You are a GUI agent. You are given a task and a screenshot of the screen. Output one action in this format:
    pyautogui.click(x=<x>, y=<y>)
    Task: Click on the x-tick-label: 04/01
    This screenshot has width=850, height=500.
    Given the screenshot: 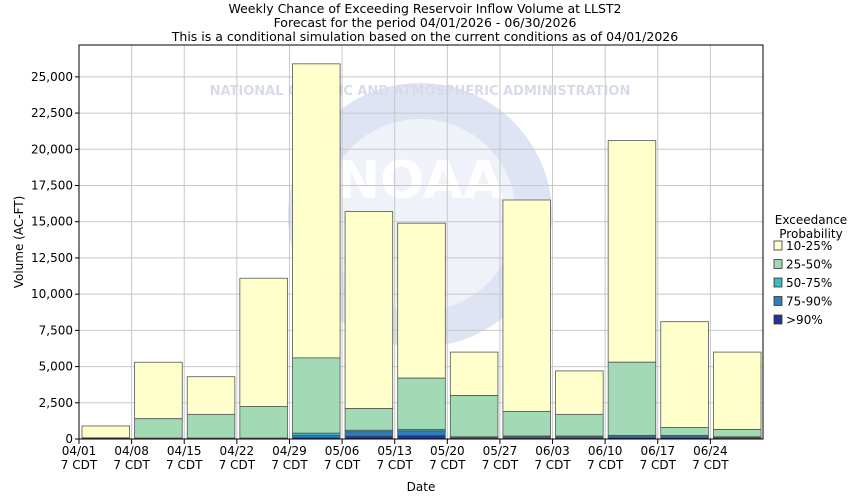 What is the action you would take?
    pyautogui.click(x=79, y=451)
    